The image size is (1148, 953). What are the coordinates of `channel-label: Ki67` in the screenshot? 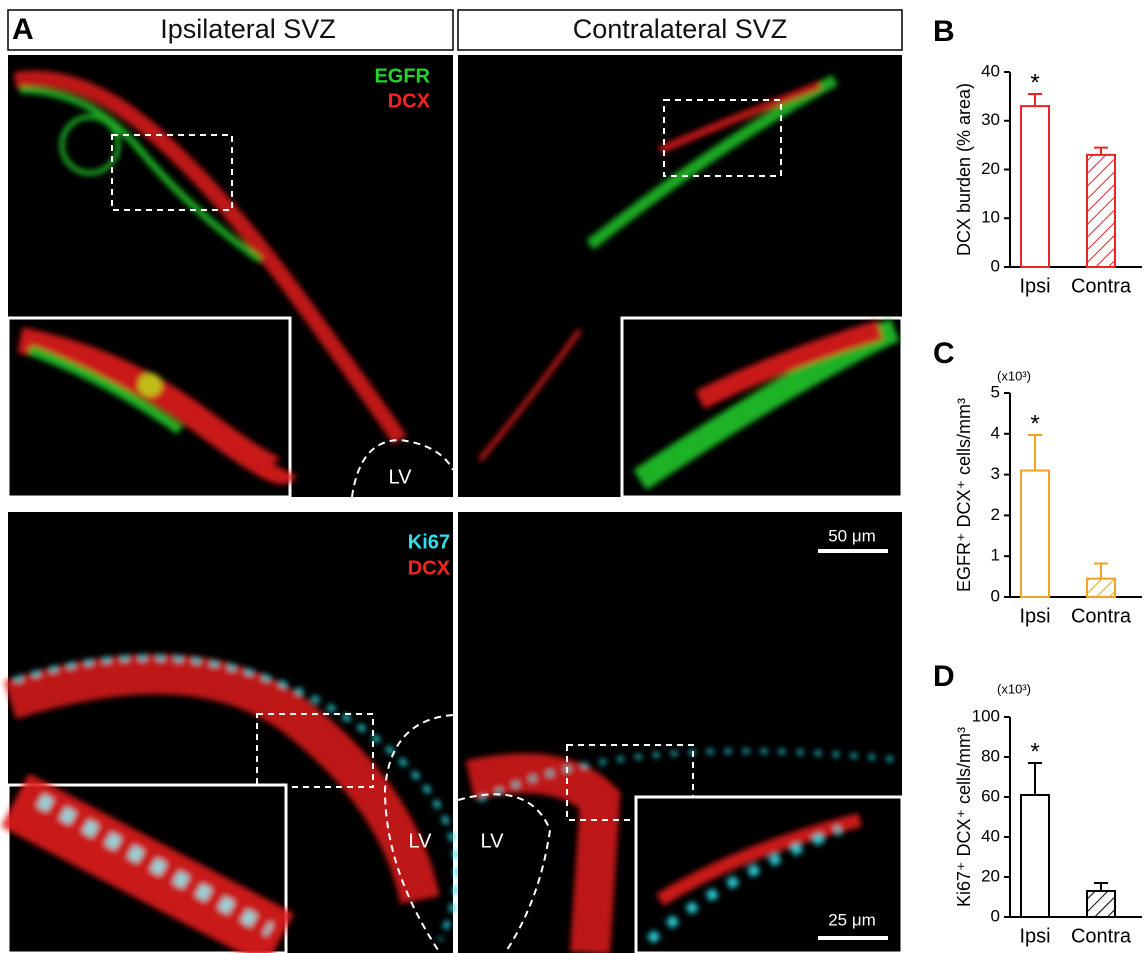 It's located at (429, 542).